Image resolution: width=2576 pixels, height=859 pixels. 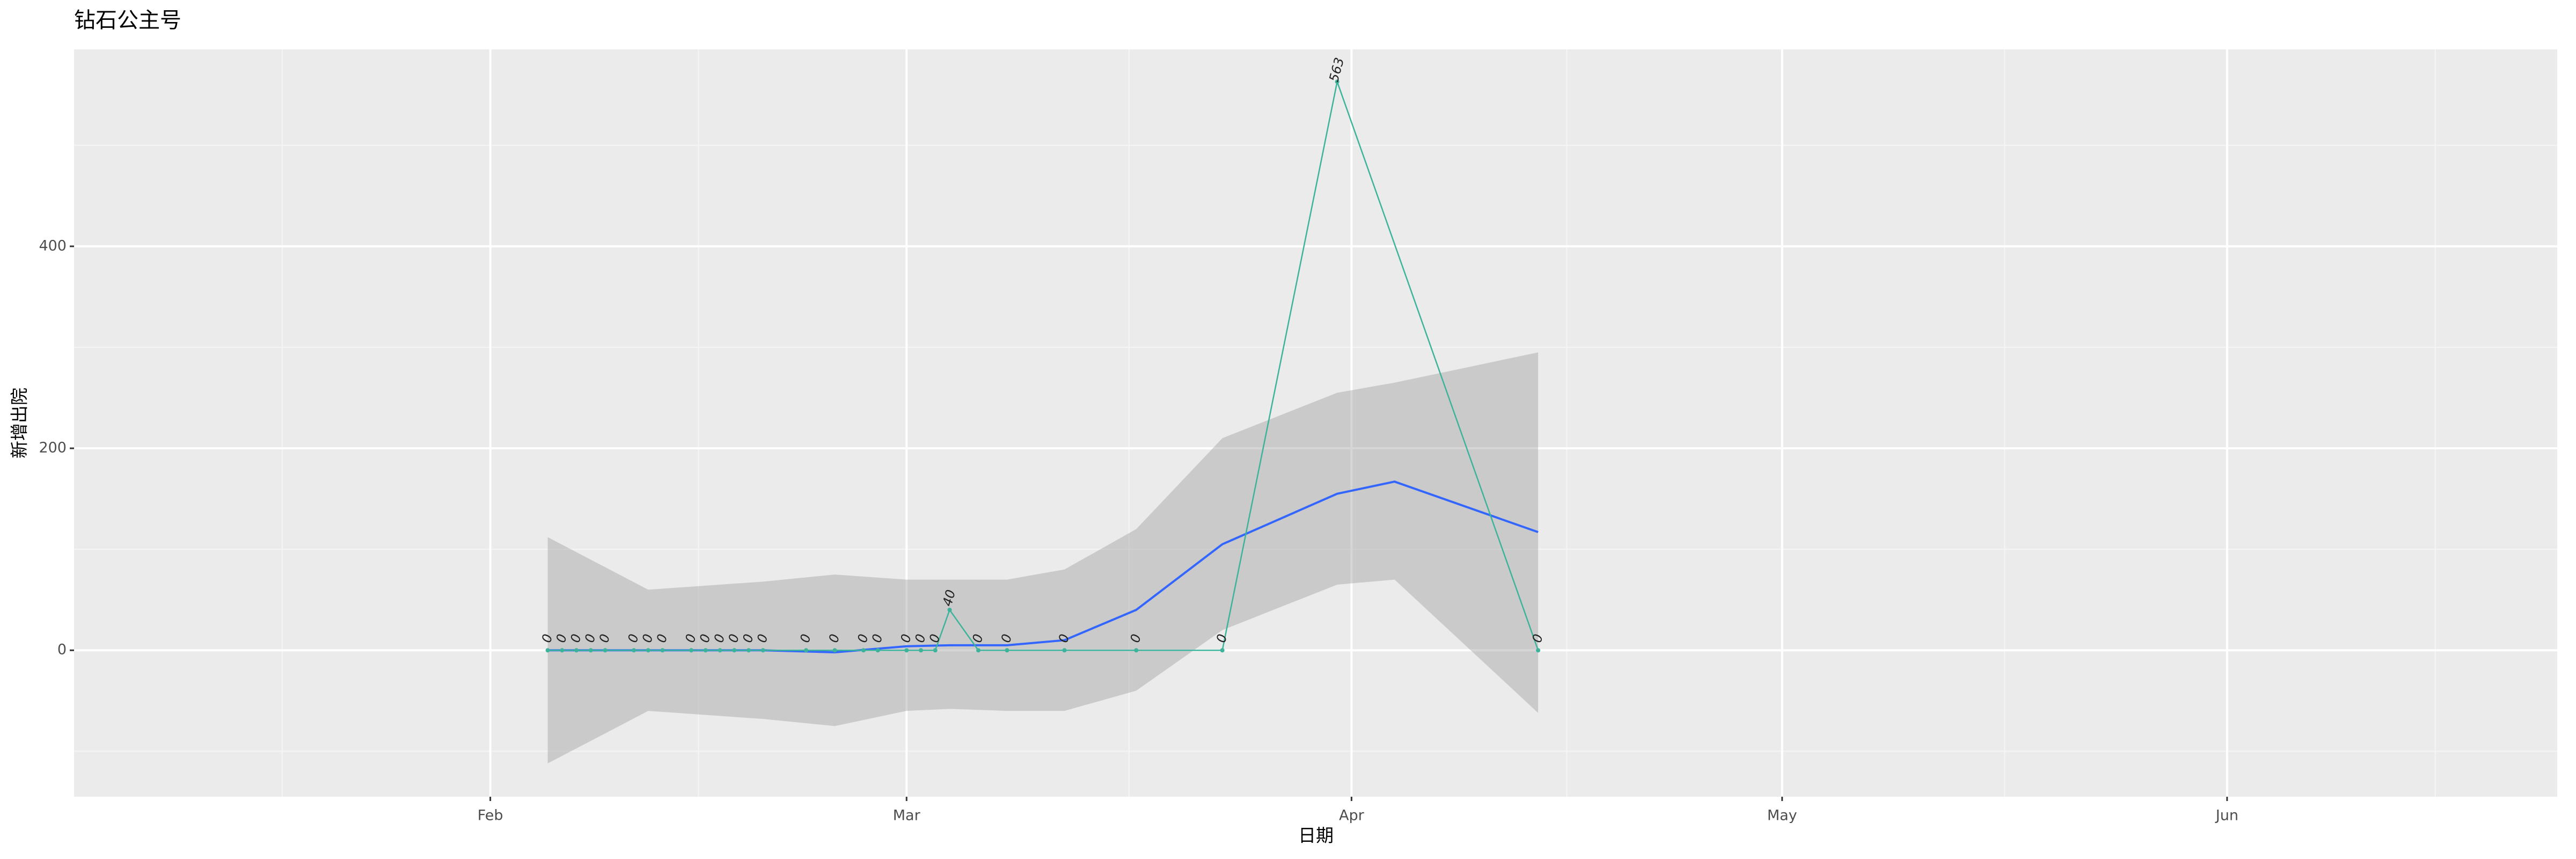 What do you see at coordinates (62, 650) in the screenshot?
I see `y-tick-label: 0` at bounding box center [62, 650].